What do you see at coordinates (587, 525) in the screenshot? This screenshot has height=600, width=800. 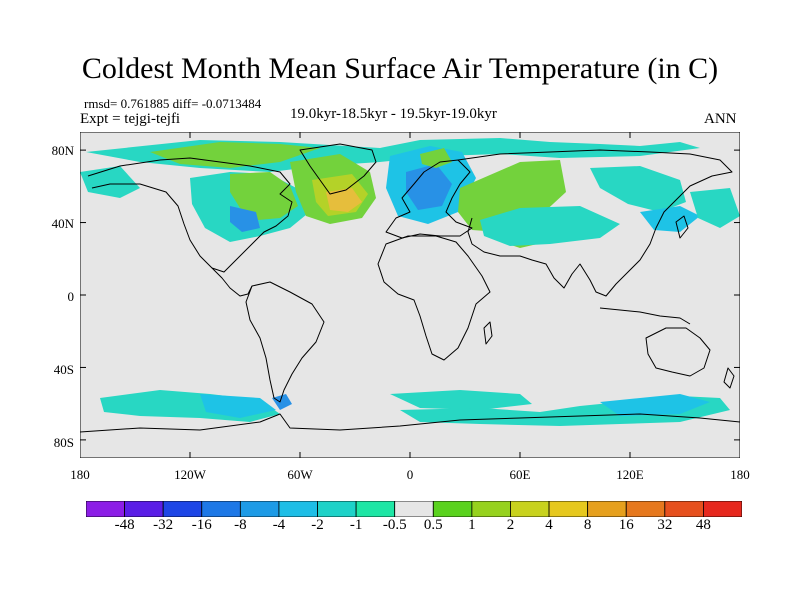 I see `colorbar-label-12: 8` at bounding box center [587, 525].